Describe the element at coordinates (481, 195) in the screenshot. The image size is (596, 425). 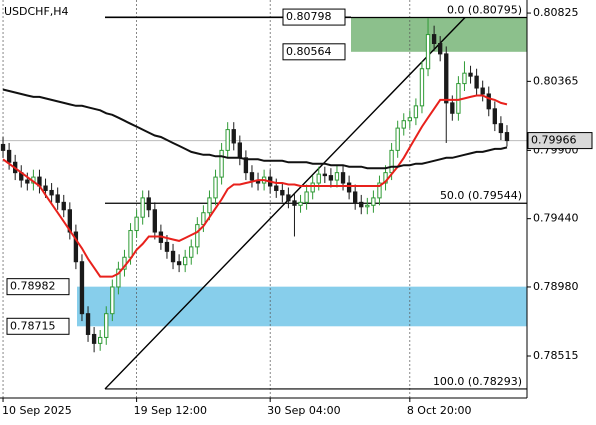
I see `fib-label: 50.0 (0.79544)` at that location.